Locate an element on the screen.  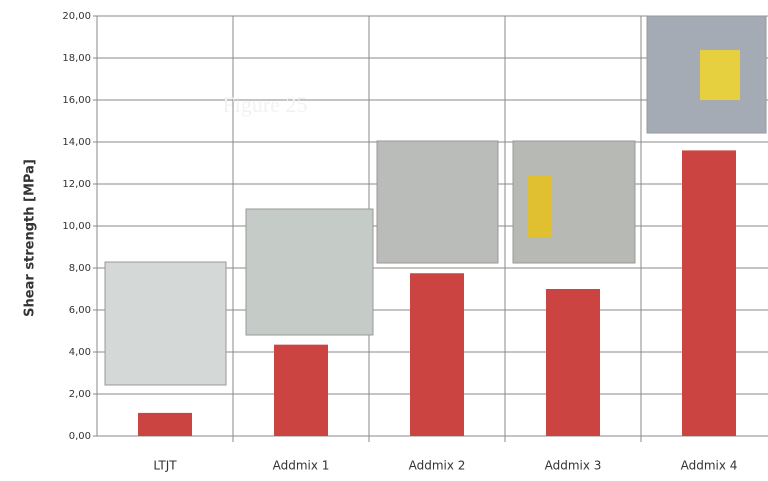
y-tick-label: 14,00 is located at coordinates (76, 142).